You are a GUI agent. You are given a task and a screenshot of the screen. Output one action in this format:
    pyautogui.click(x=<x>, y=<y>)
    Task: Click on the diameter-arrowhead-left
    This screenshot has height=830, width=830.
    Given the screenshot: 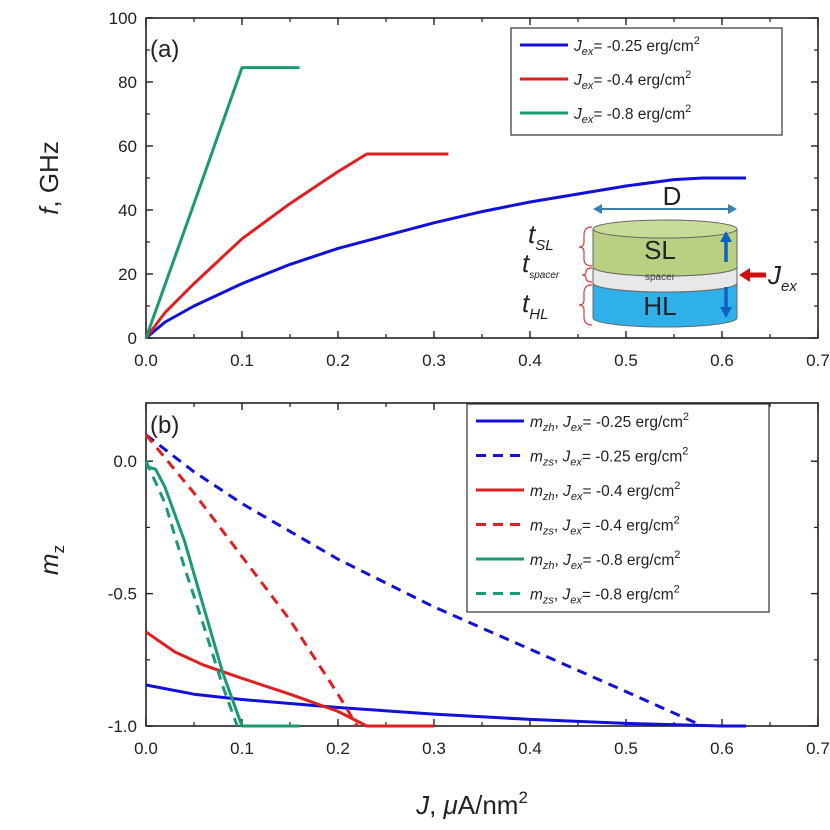 What is the action you would take?
    pyautogui.click(x=597, y=209)
    